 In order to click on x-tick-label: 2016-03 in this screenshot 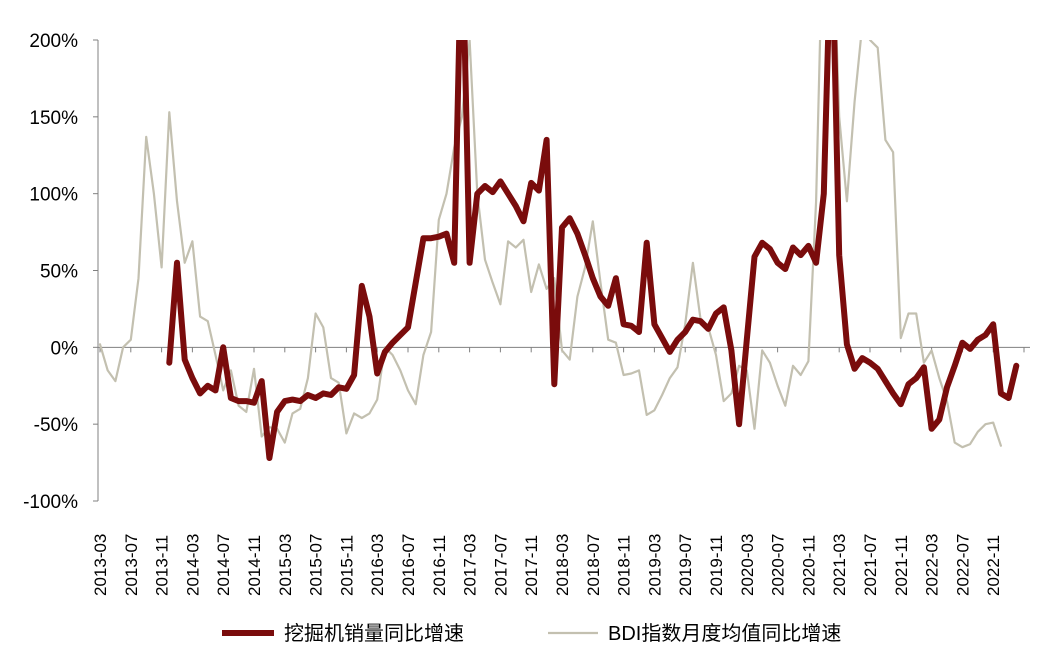, I will do `click(377, 565)`.